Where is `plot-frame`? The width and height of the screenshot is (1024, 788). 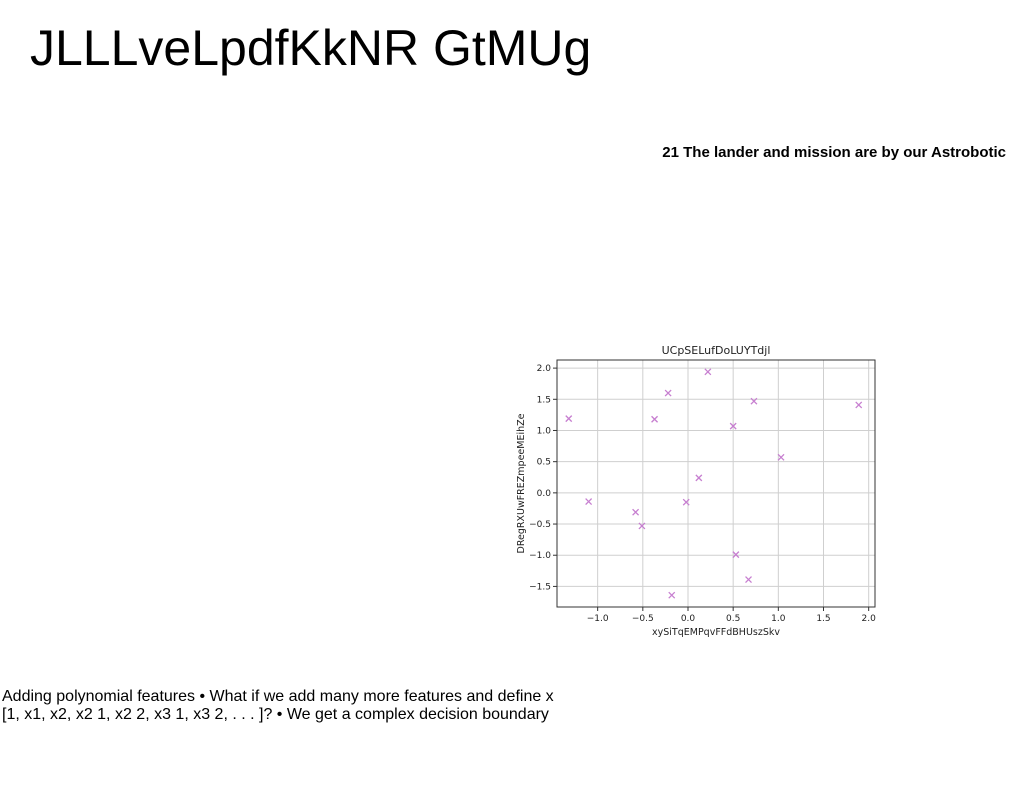 plot-frame is located at coordinates (716, 483).